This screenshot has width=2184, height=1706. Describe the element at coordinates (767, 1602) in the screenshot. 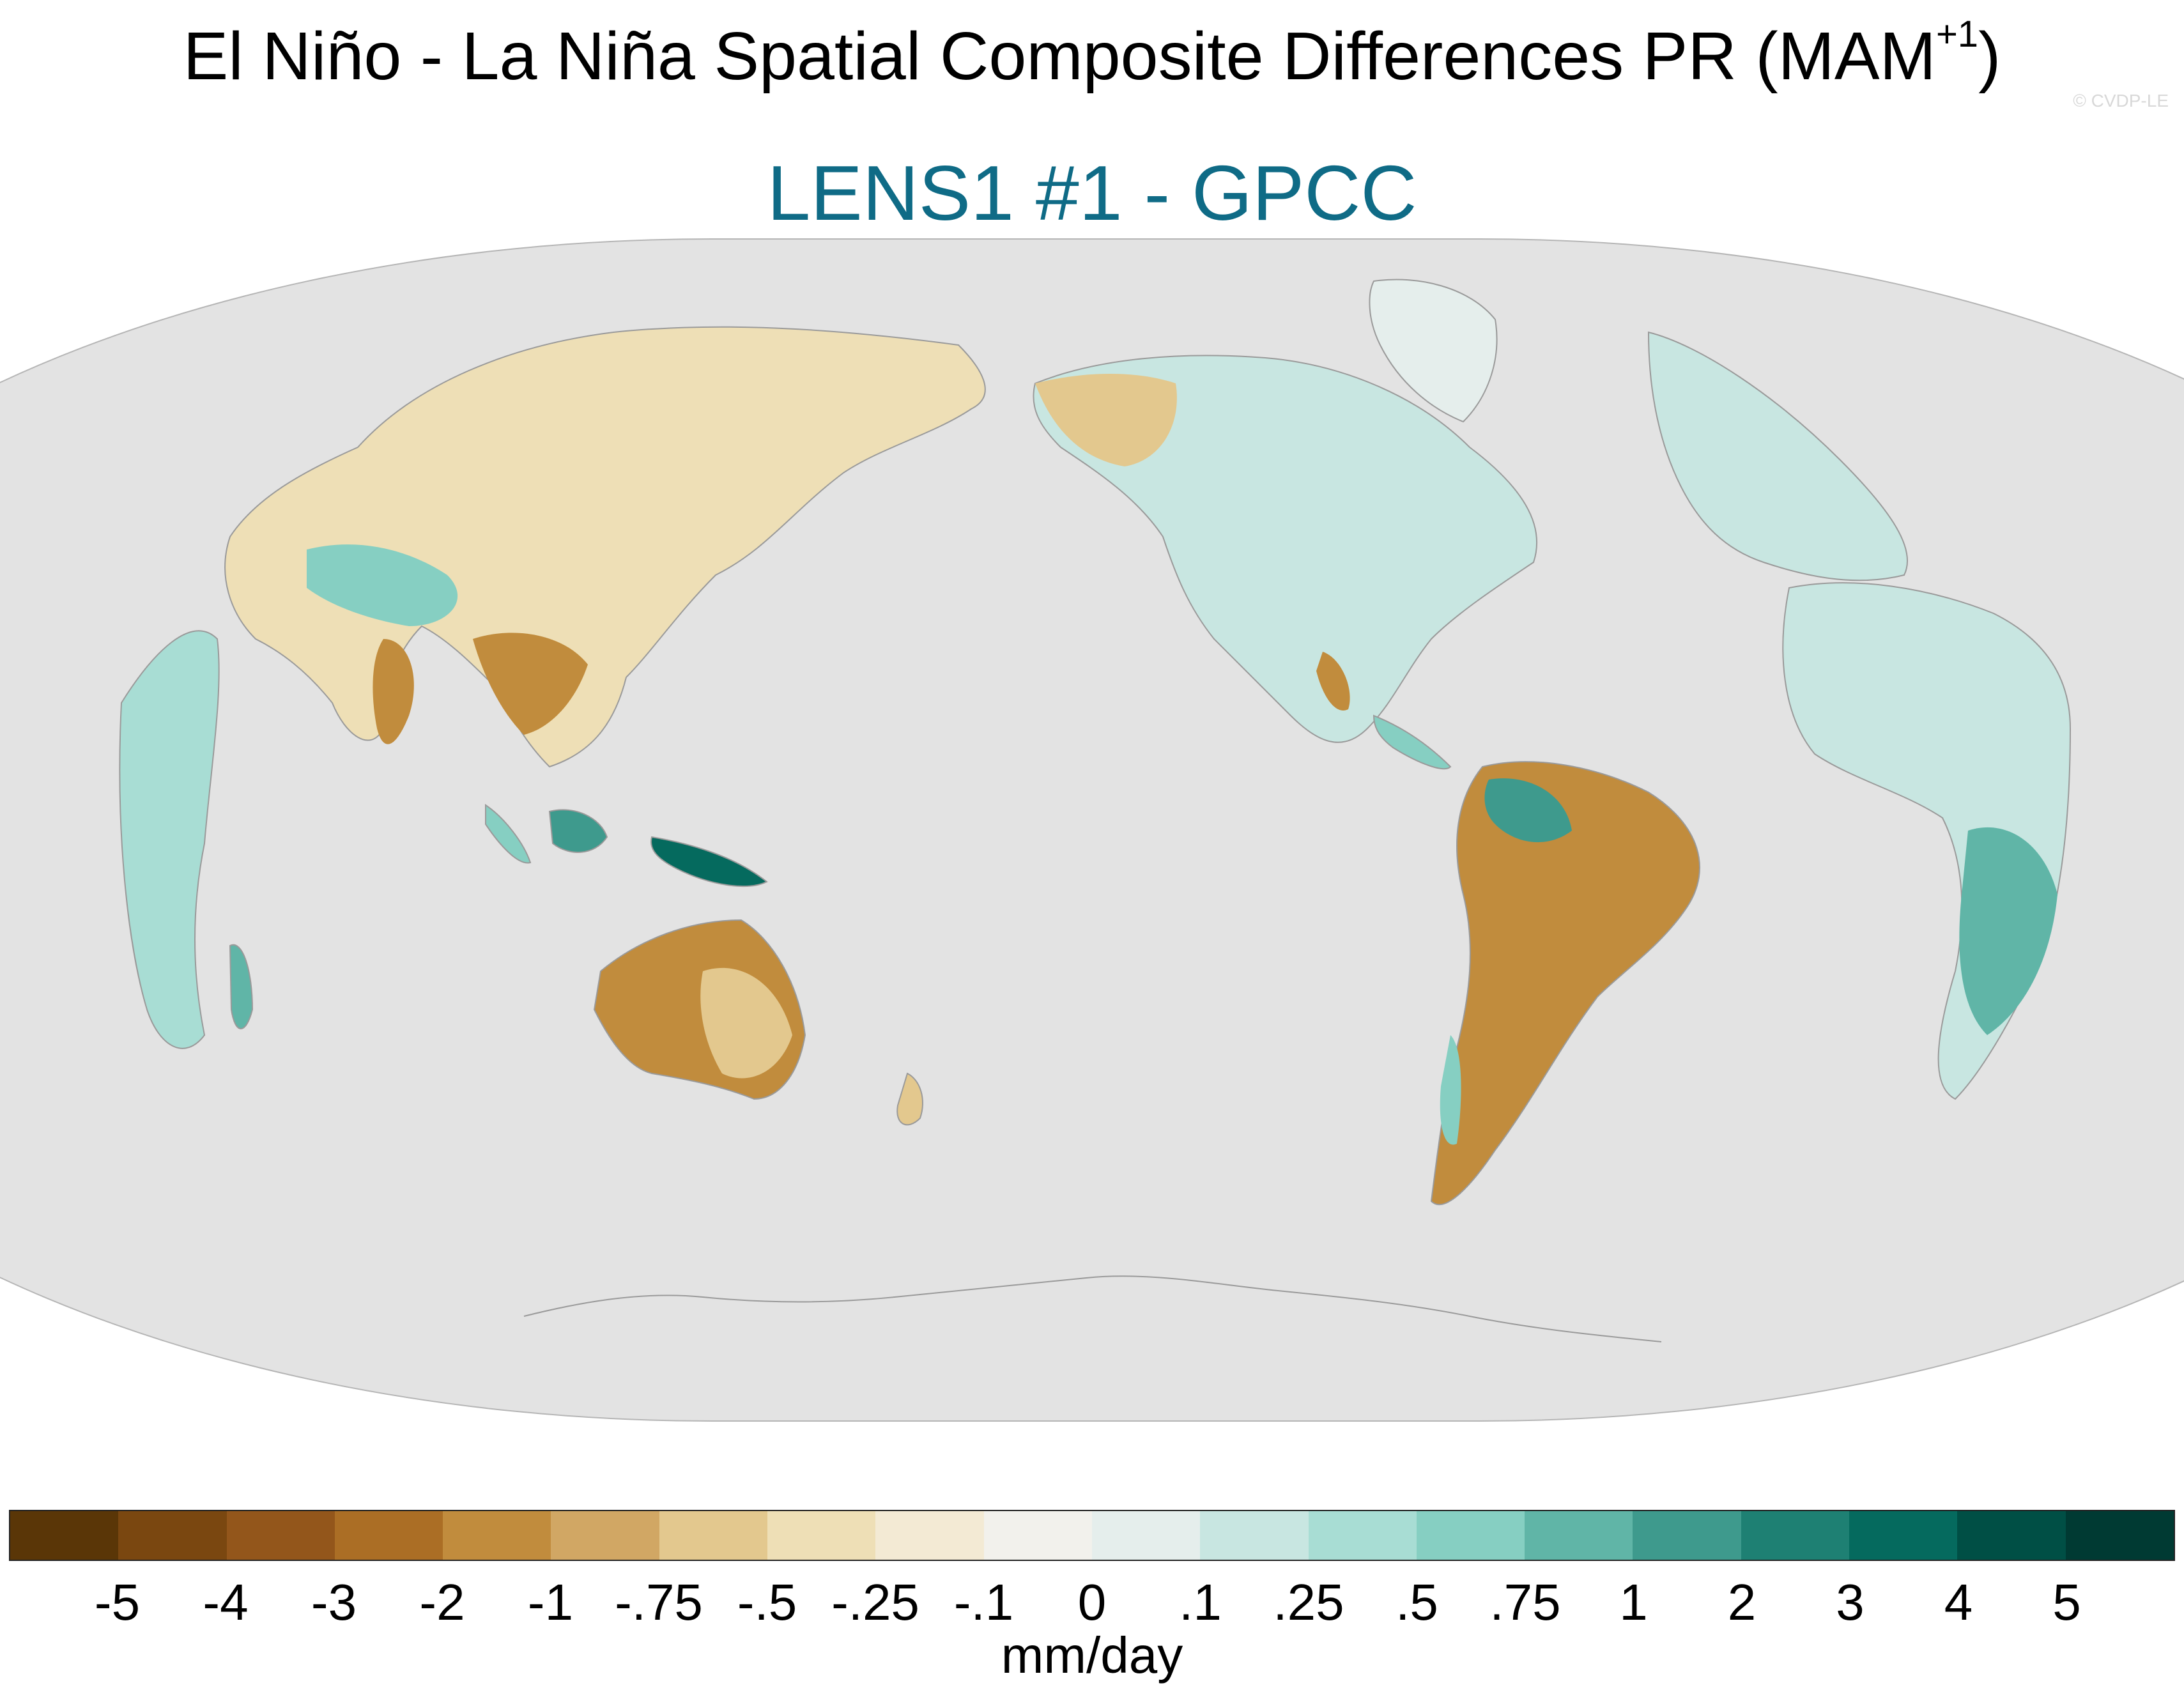

I see `colorbar-tick-label: -.5` at that location.